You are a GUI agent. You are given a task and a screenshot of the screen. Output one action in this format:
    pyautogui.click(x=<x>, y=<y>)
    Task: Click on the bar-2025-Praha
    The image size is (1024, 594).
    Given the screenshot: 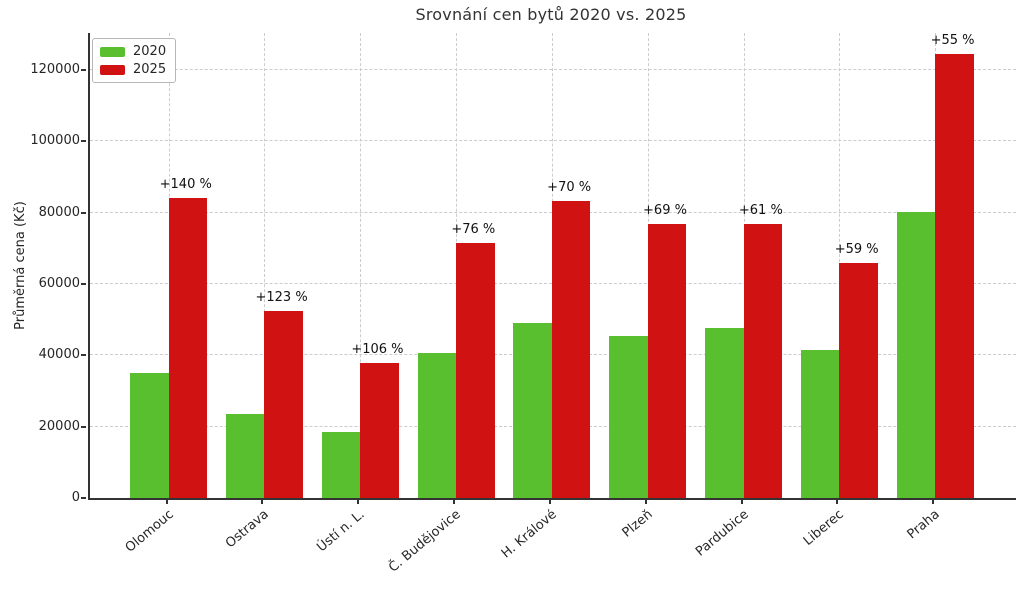 What is the action you would take?
    pyautogui.click(x=954, y=276)
    